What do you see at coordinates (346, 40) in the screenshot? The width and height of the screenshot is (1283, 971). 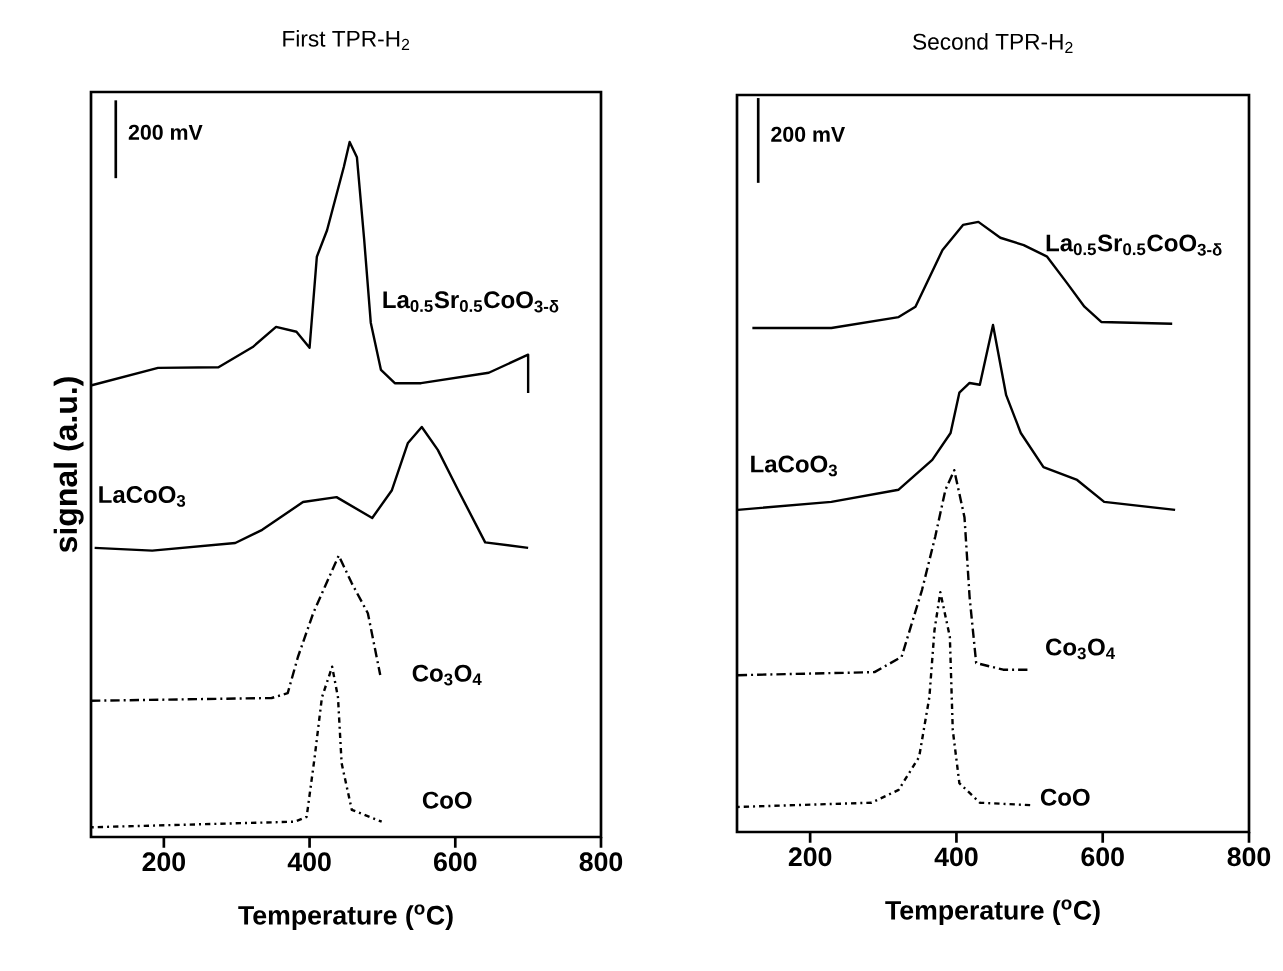 I see `chart-title: First TPR-H$_{2}$` at bounding box center [346, 40].